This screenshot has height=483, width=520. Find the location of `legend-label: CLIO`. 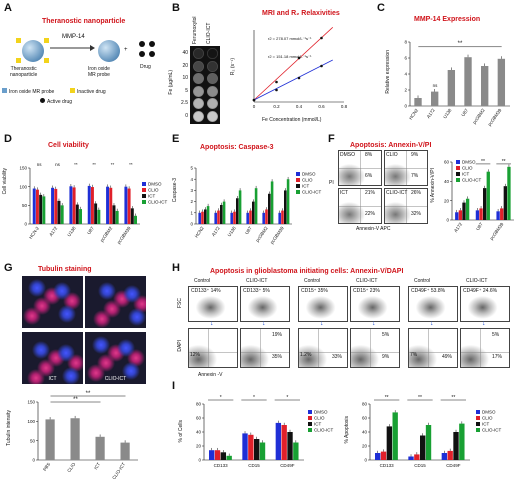

legend-label: CLIO is located at coordinates (307, 180).